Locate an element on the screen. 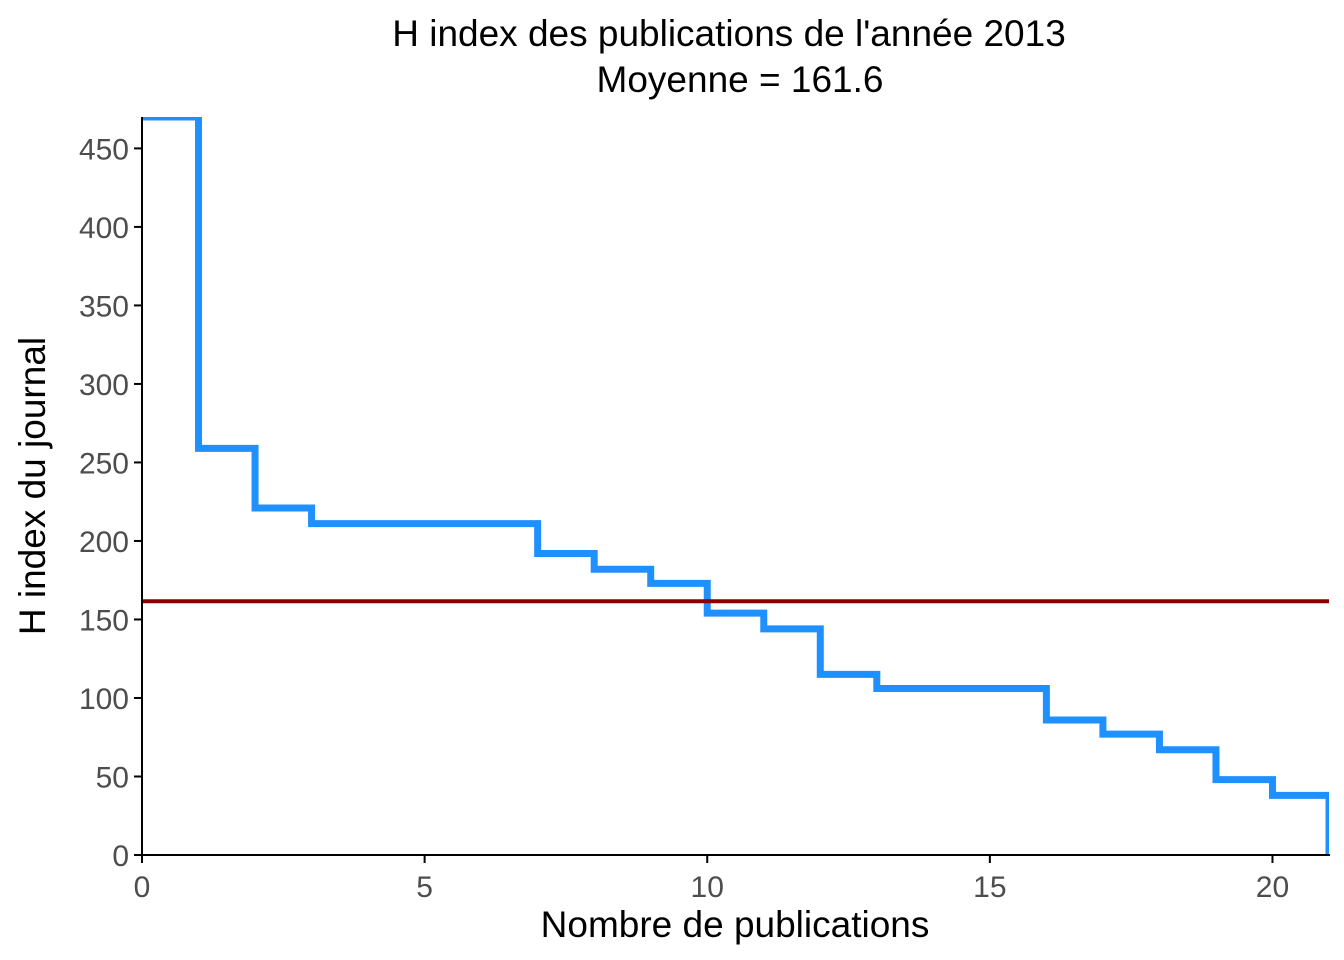  y-axis-ticks: 0 50 100 150 200 250 300 350 400 450 is located at coordinates (110, 503).